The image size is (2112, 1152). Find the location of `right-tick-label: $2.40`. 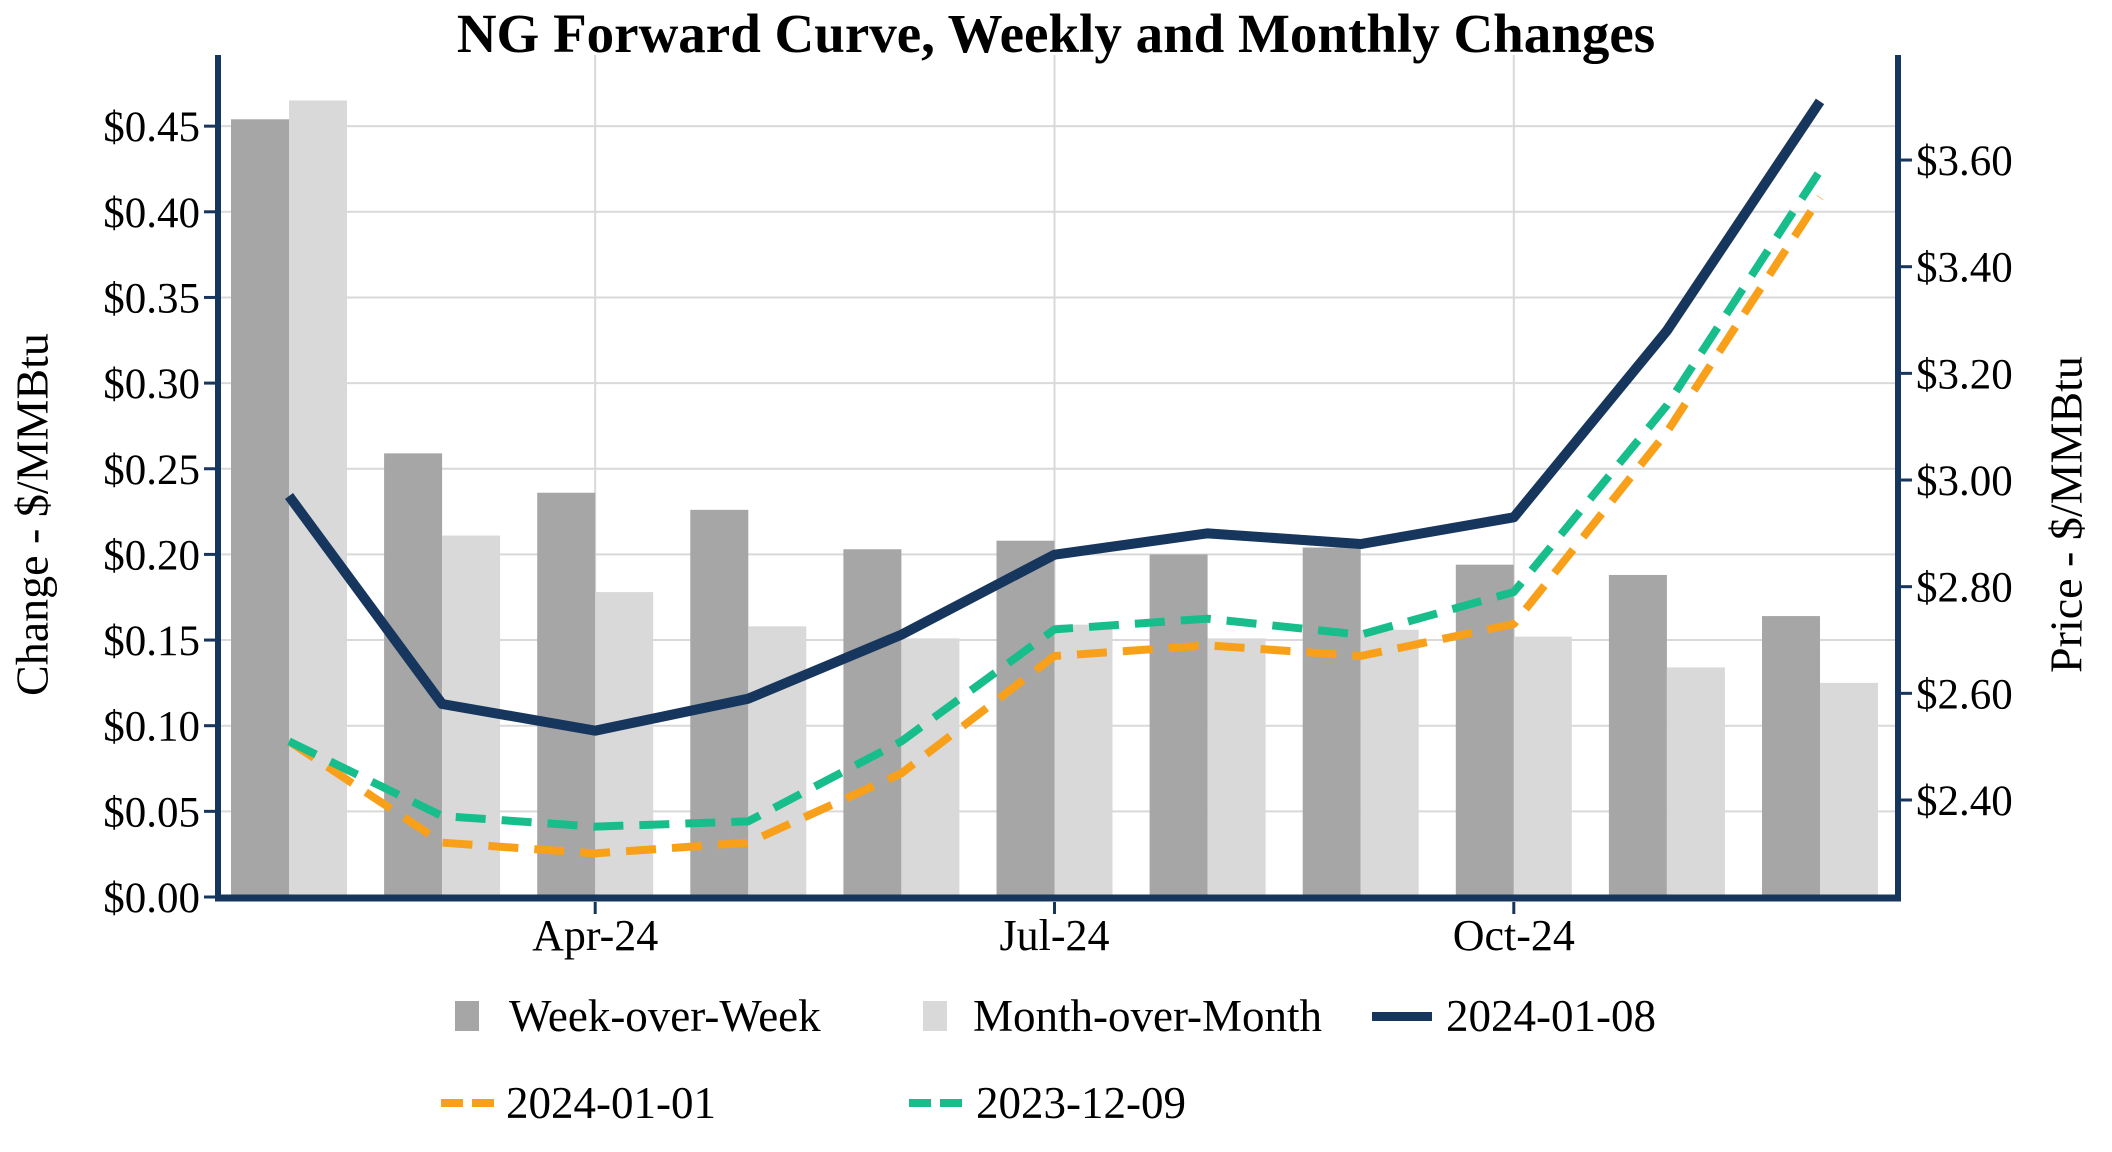

right-tick-label: $2.40 is located at coordinates (1964, 801).